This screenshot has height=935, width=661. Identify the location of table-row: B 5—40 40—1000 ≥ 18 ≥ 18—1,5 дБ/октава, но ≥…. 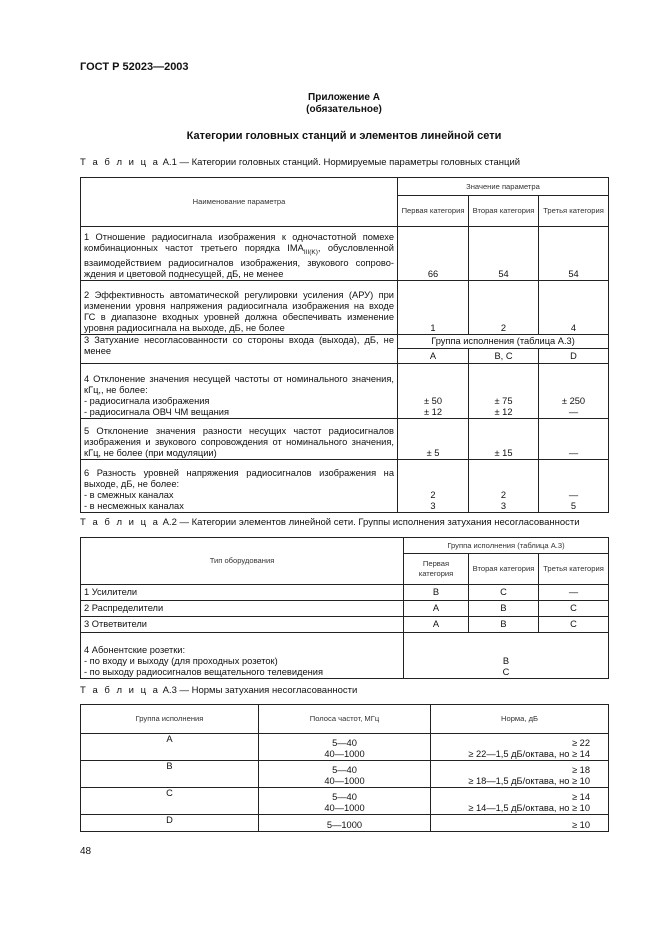
(344, 774).